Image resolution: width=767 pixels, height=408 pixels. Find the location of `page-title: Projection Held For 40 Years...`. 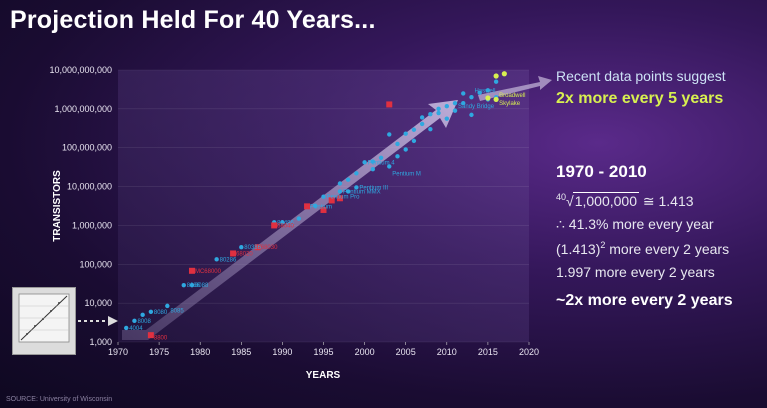

page-title: Projection Held For 40 Years... is located at coordinates (193, 20).